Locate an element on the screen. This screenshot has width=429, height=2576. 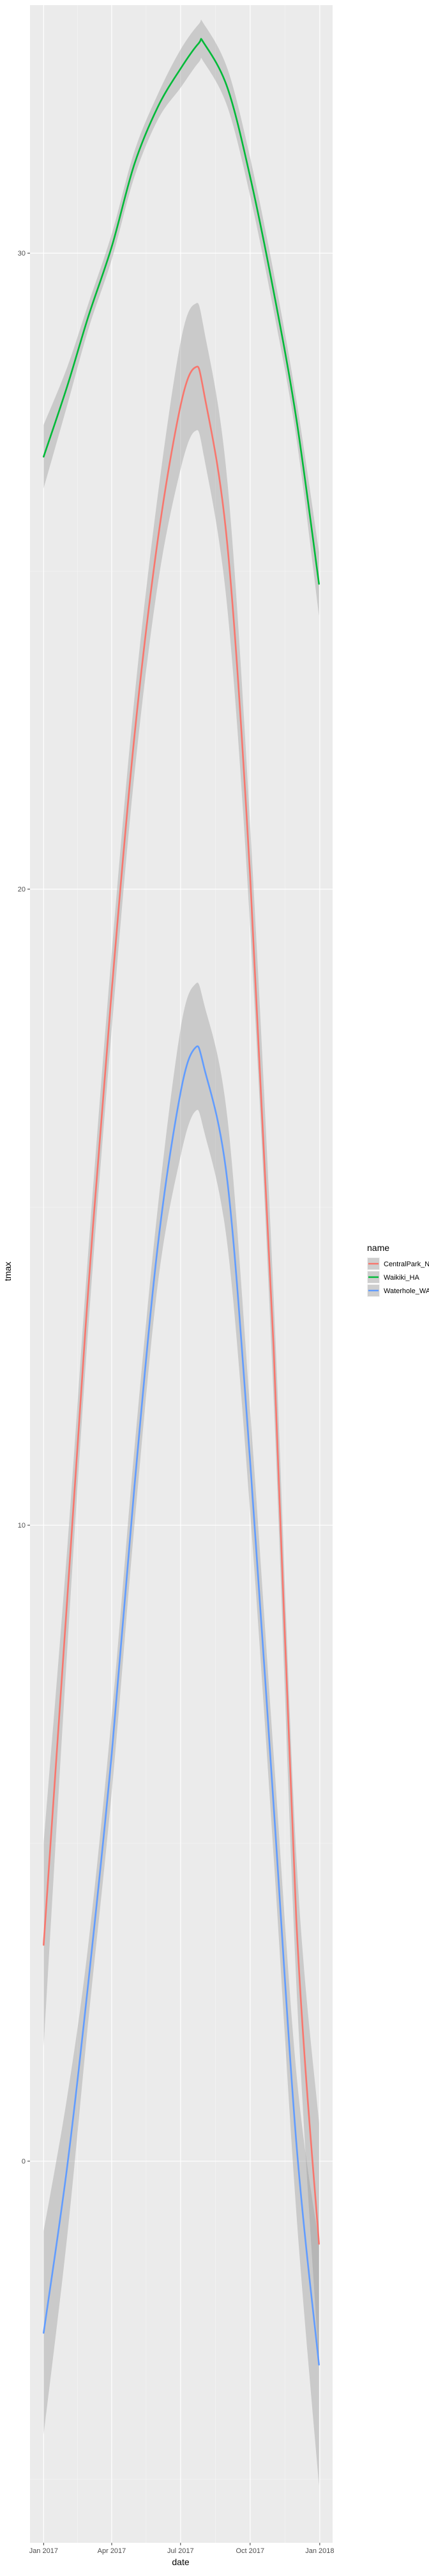
x-axis-title: date is located at coordinates (180, 2562).